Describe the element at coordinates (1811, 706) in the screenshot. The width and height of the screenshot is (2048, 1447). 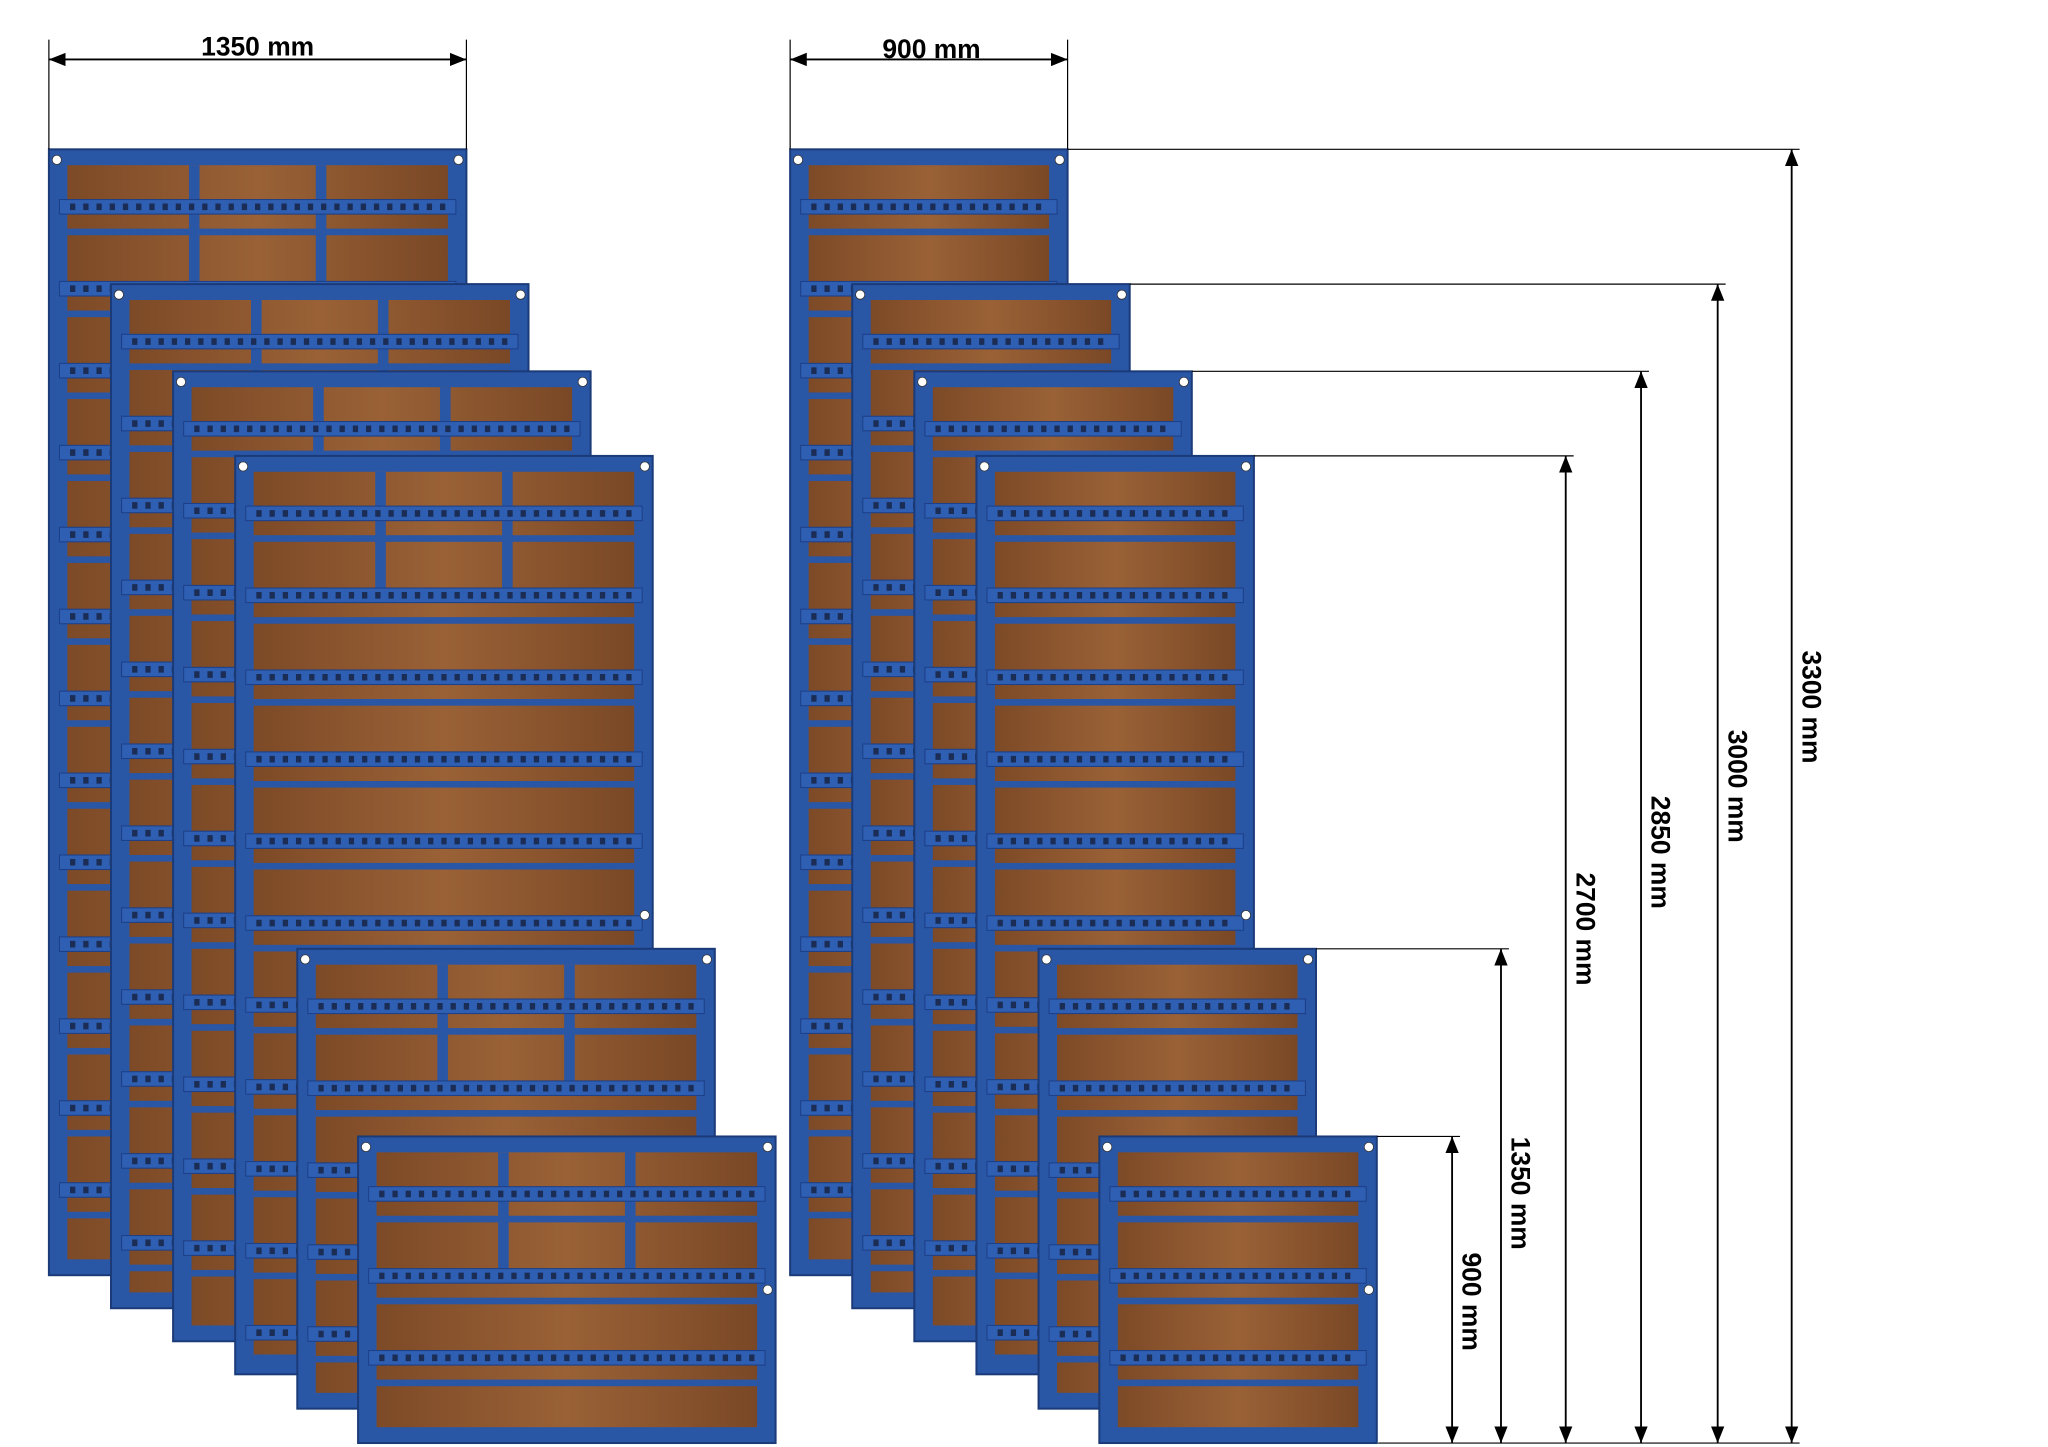
I see `height-label: 3300 mm` at that location.